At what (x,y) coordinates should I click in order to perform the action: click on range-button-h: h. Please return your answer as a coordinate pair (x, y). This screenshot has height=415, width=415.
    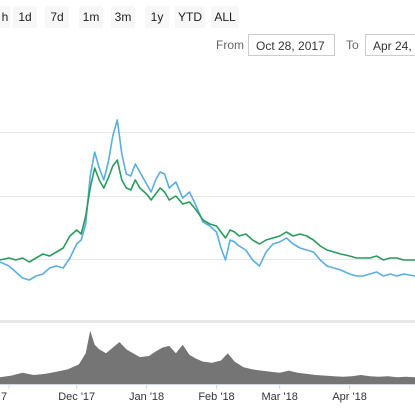
    Looking at the image, I should click on (5, 17).